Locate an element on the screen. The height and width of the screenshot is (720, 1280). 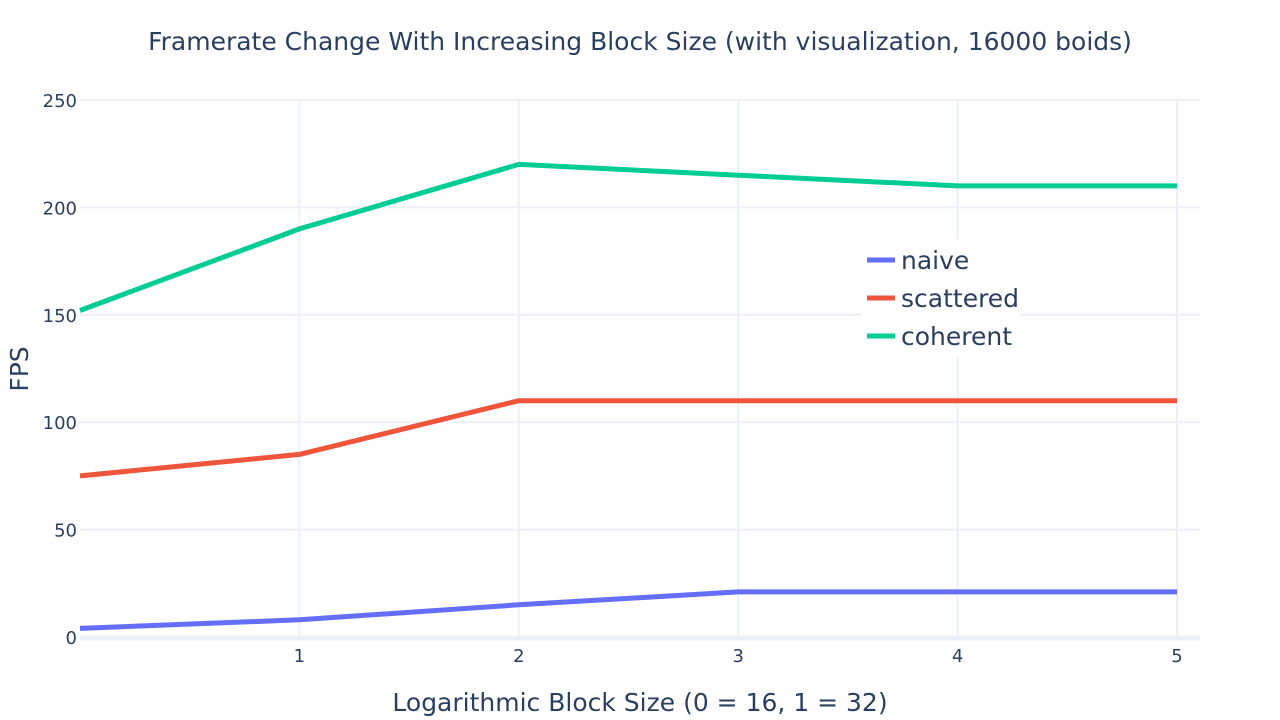
y-tick-label: 100 is located at coordinates (60, 423).